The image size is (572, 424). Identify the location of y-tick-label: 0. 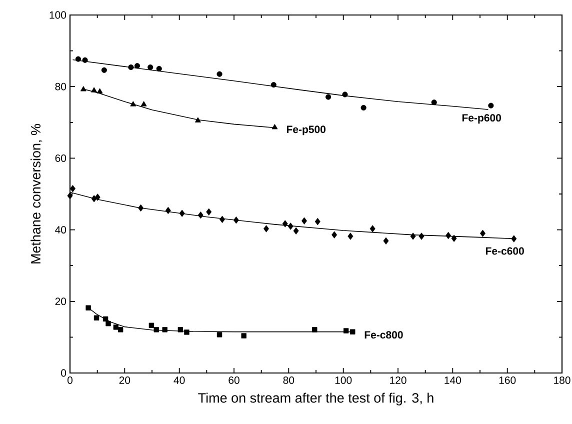
(63, 373).